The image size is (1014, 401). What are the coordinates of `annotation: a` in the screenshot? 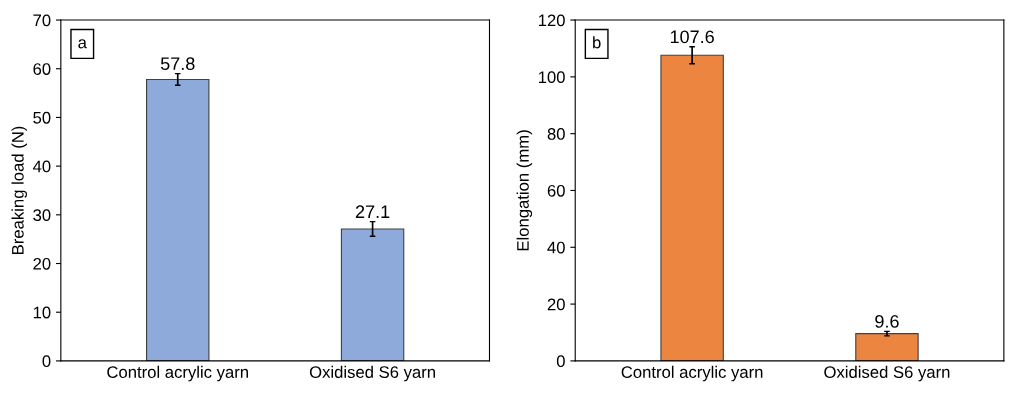 It's located at (82, 44).